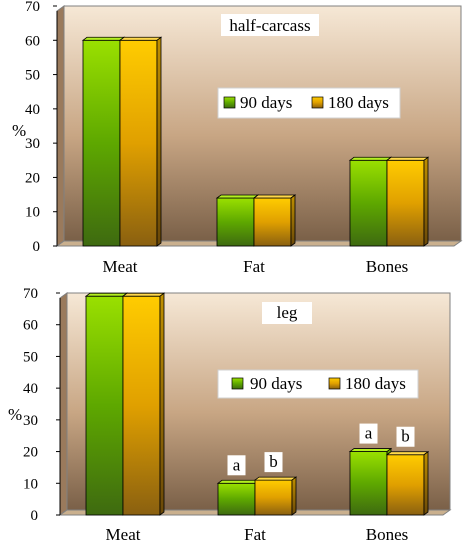 Image resolution: width=468 pixels, height=547 pixels. Describe the element at coordinates (321, 449) in the screenshot. I see `annotations: a b a b` at that location.